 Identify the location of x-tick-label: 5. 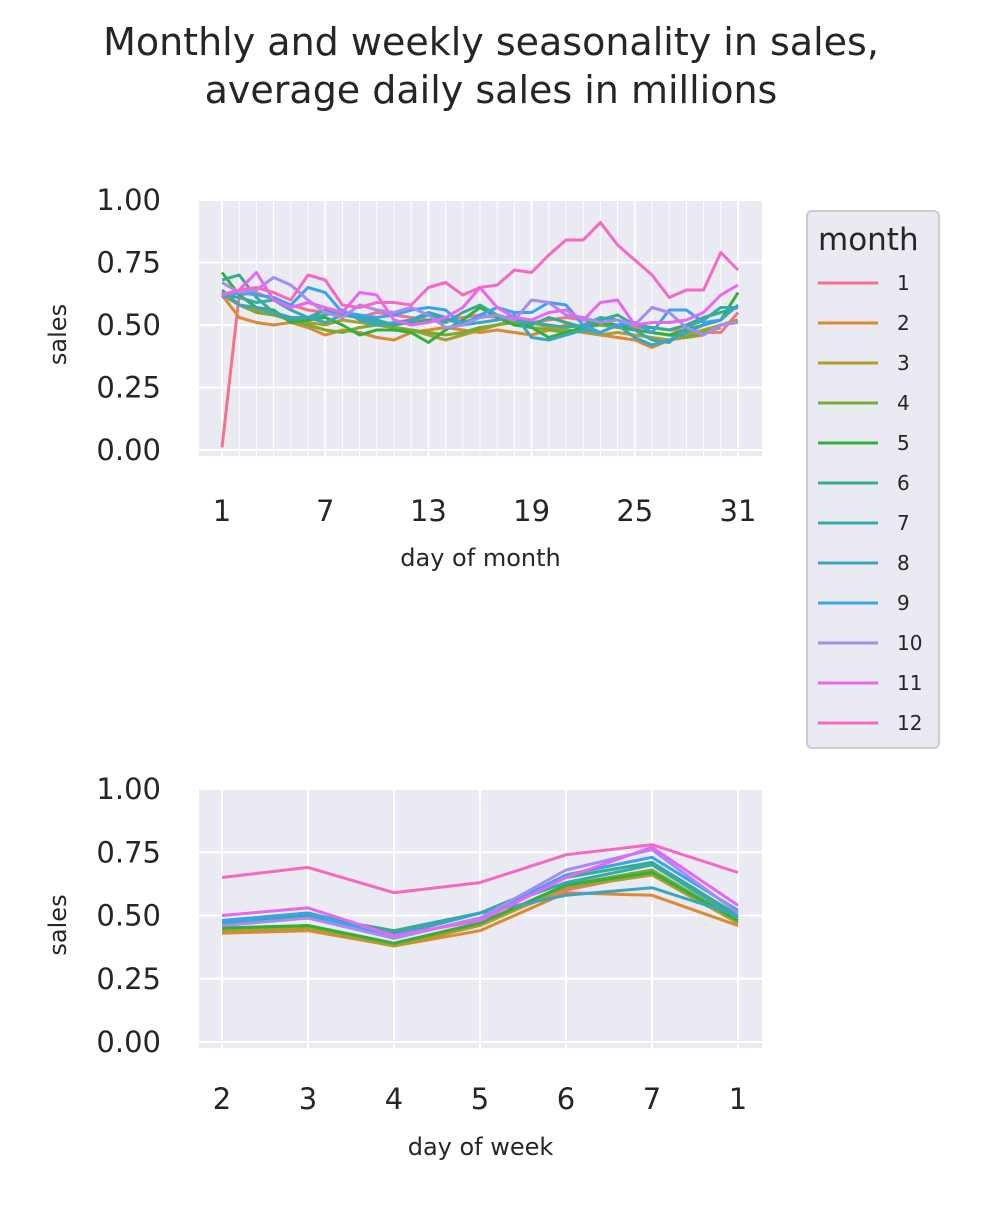
(480, 1099).